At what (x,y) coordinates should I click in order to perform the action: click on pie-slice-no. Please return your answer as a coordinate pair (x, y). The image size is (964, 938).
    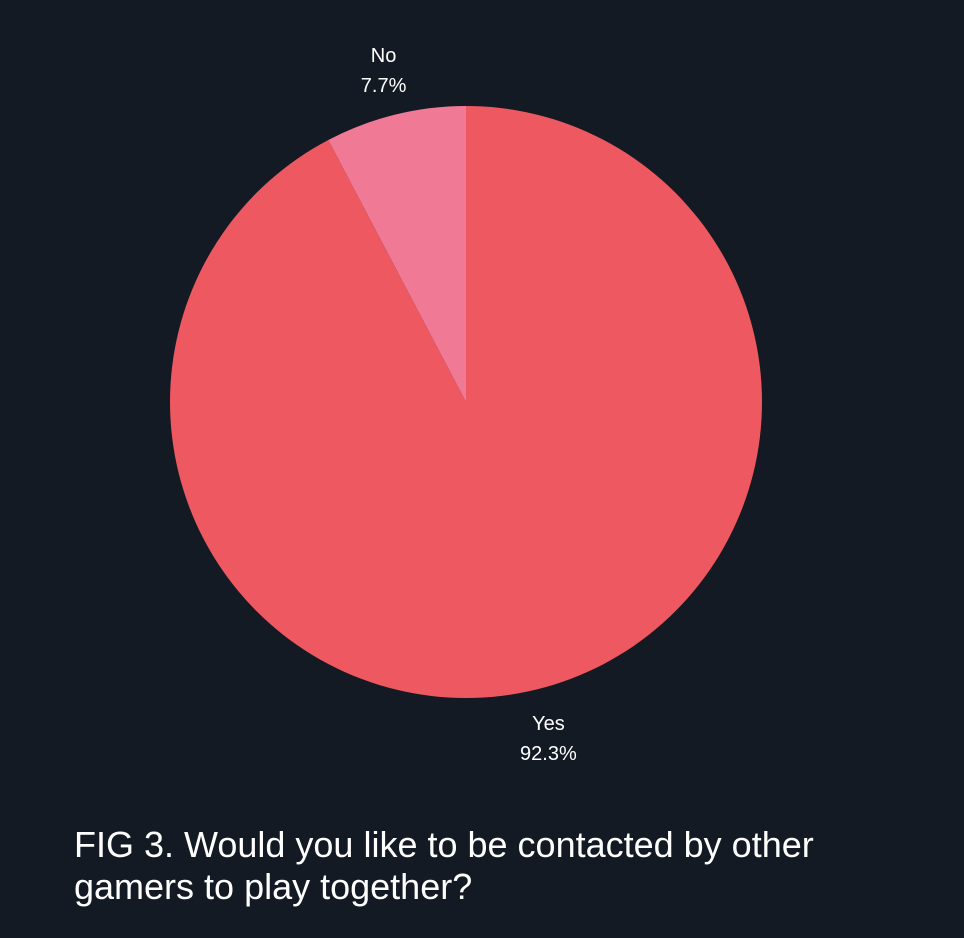
    Looking at the image, I should click on (397, 254).